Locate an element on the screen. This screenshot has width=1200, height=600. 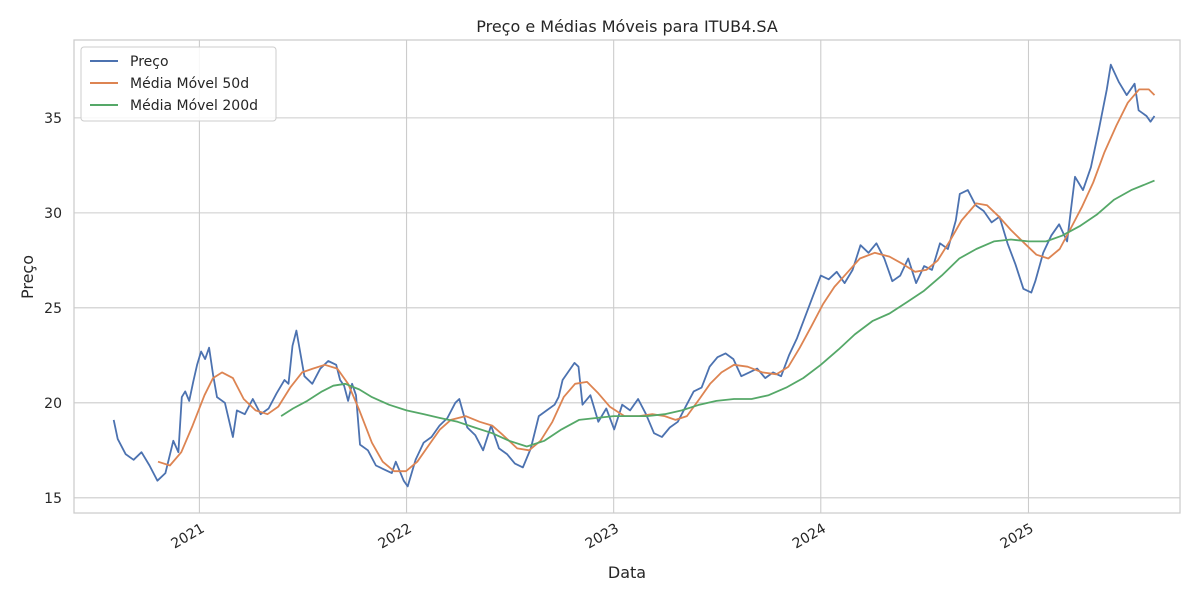
x-tick-label: 2025 is located at coordinates (1017, 537).